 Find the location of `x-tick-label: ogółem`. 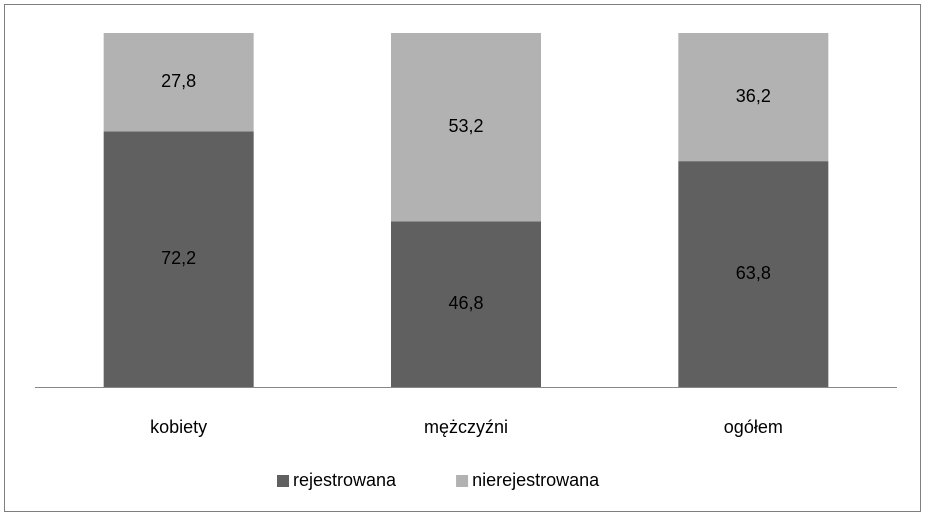

x-tick-label: ogółem is located at coordinates (753, 427).